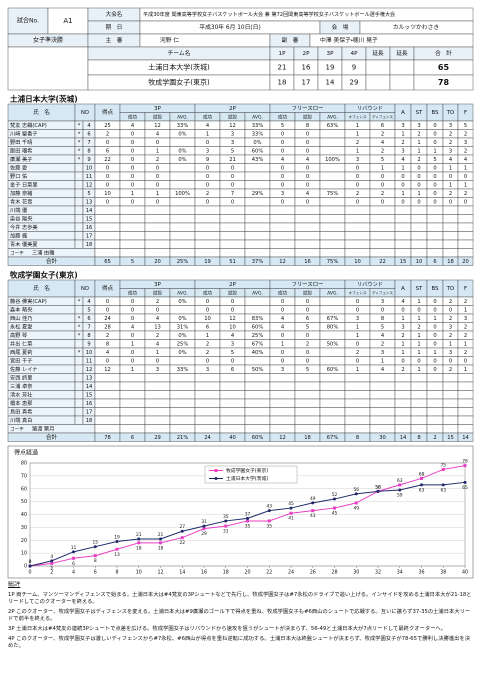 Image resolution: width=481 pixels, height=680 pixels. Describe the element at coordinates (291, 504) in the screenshot. I see `data-label: 45` at that location.